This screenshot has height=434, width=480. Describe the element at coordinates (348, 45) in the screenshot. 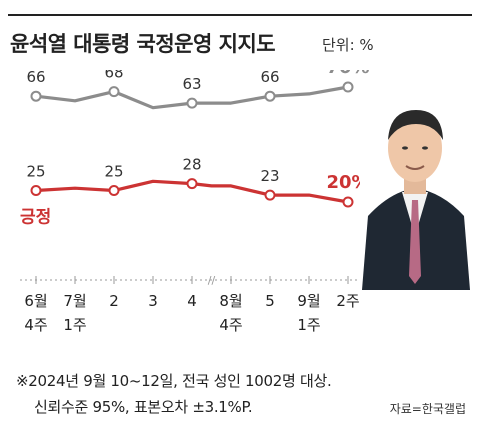

I see `unit-label: 단위: %` at that location.